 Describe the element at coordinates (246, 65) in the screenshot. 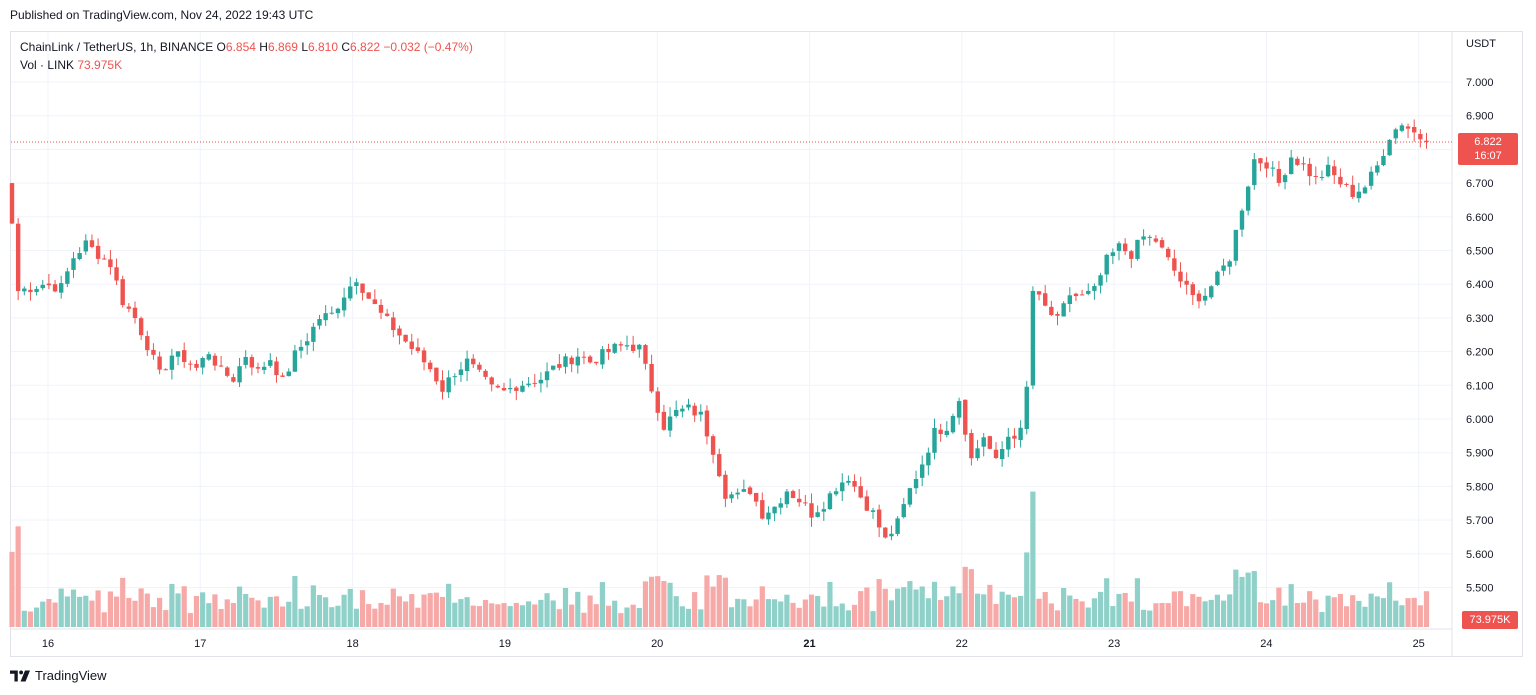

I see `legend-line-volume: Vol · LINK 73.975K` at that location.